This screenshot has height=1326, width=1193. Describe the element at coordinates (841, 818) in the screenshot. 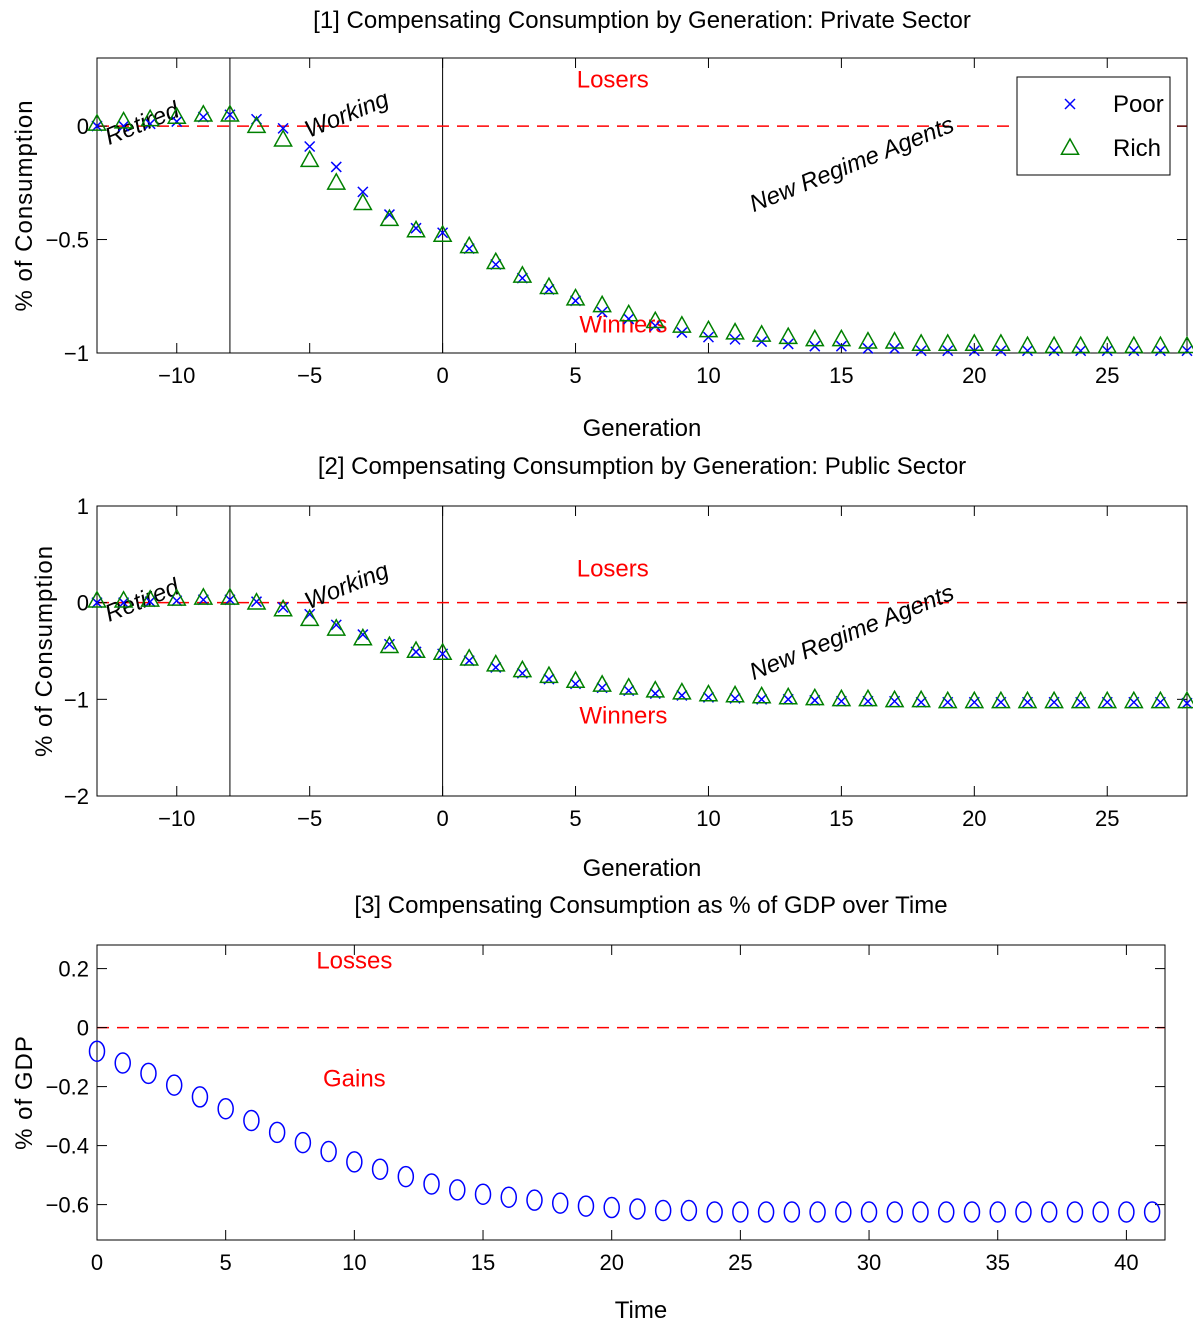

I see `x-tick-label: 15` at that location.